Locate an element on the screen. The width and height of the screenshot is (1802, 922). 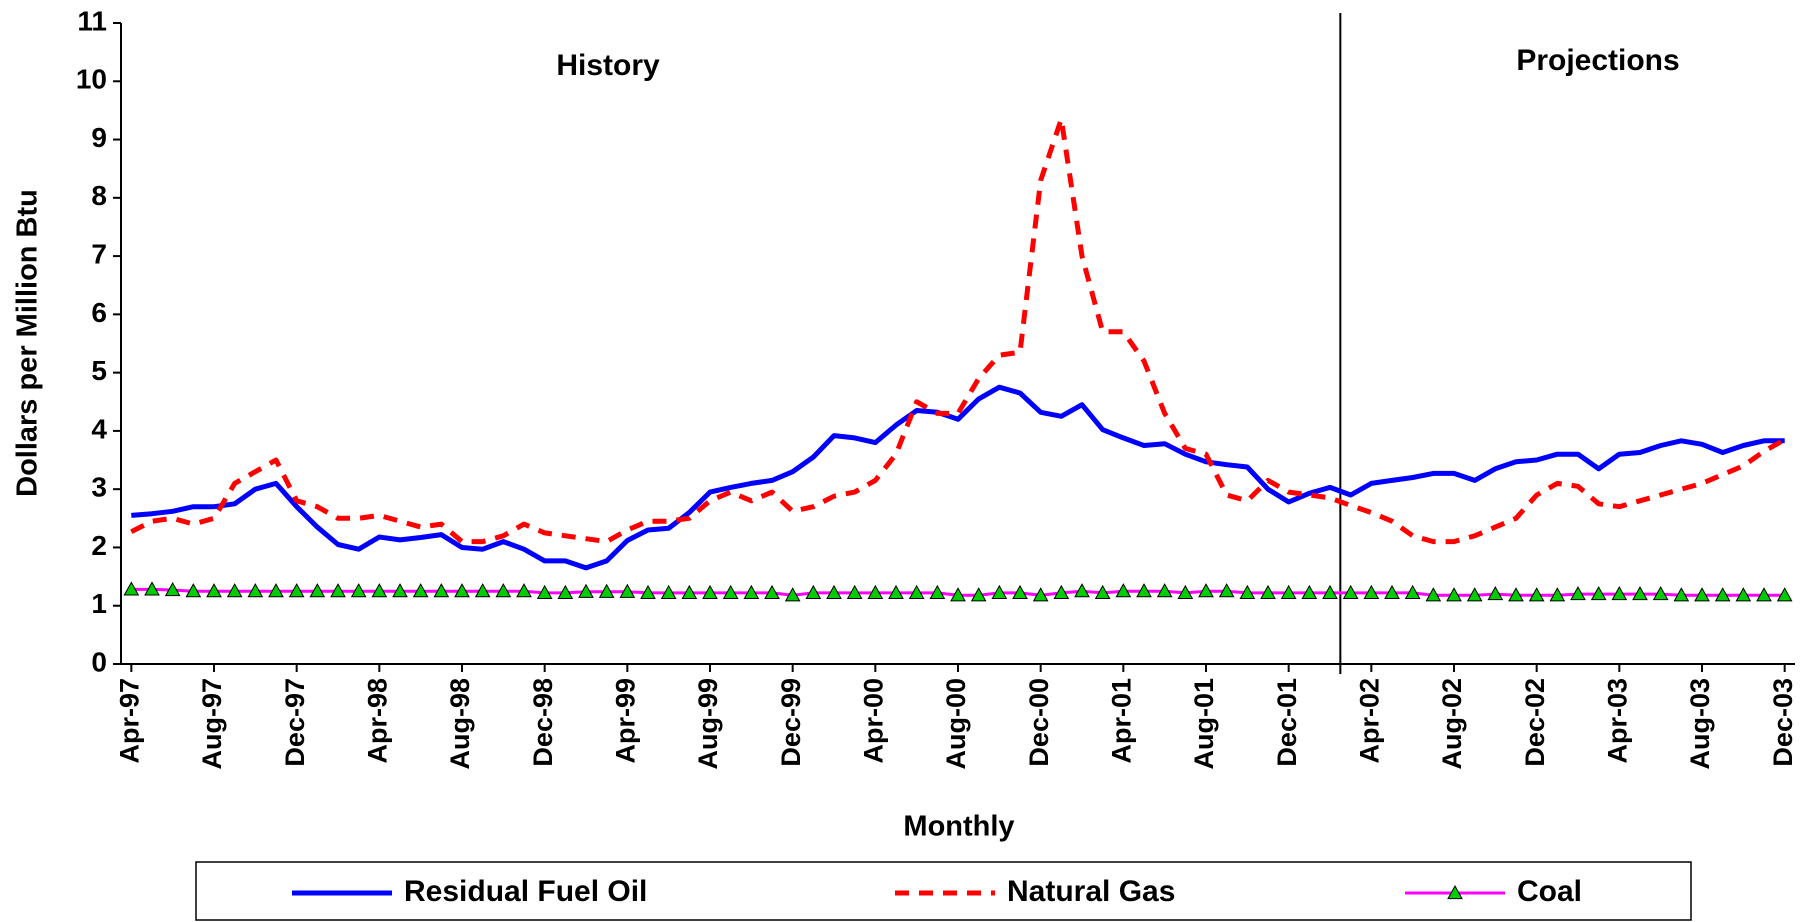
y-tick-label: 1 is located at coordinates (99, 603).